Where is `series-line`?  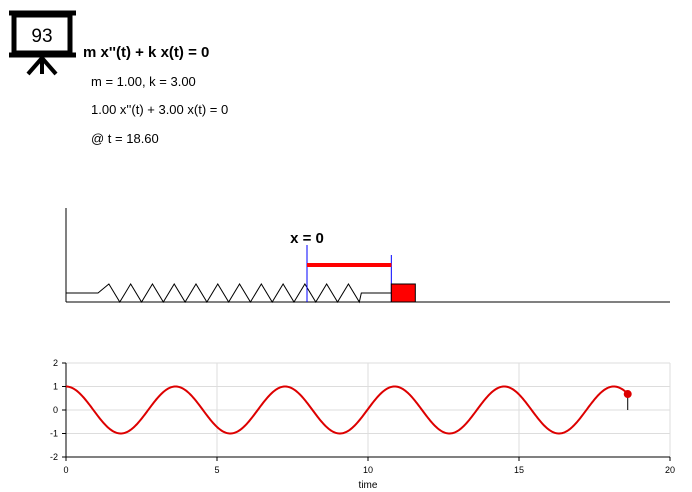 series-line is located at coordinates (347, 410).